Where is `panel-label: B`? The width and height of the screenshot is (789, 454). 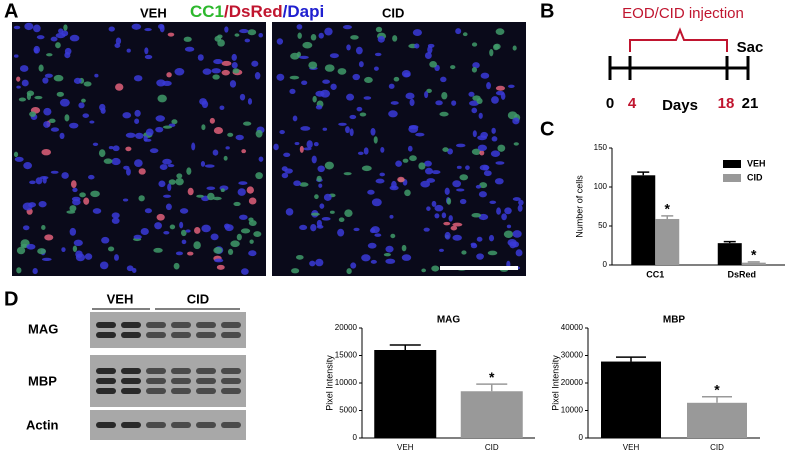 panel-label: B is located at coordinates (547, 11).